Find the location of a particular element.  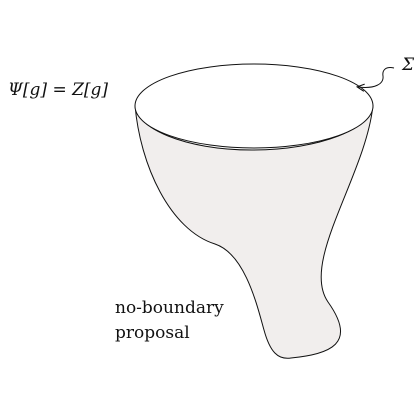

wavefunction-label: Ψ[g] = Z[g] is located at coordinates (58, 90).